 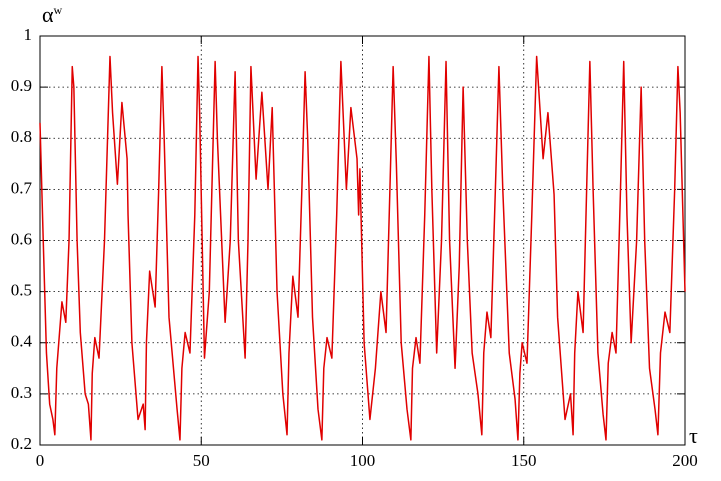 What do you see at coordinates (693, 435) in the screenshot?
I see `x-axis-label: τ` at bounding box center [693, 435].